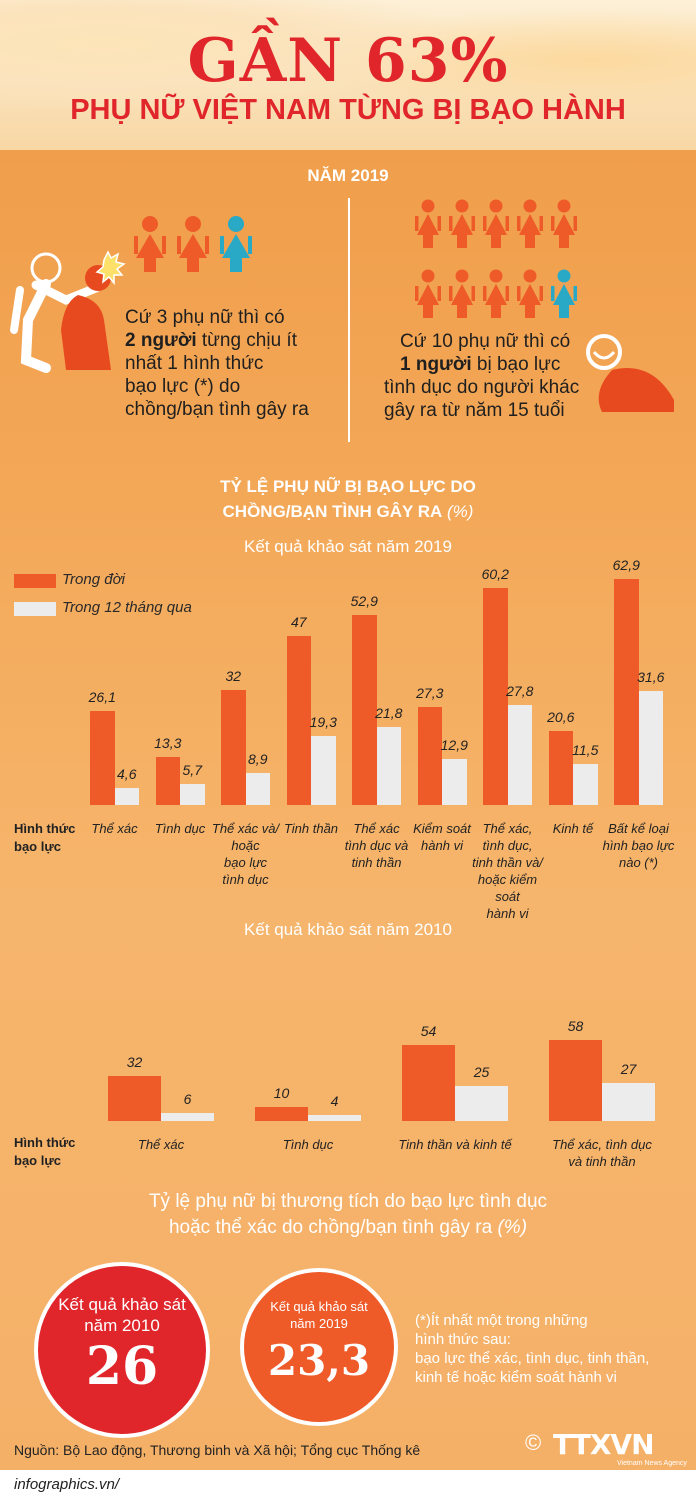 This screenshot has width=696, height=1500. What do you see at coordinates (319, 1360) in the screenshot?
I see `circle-2019-value: 23,3` at bounding box center [319, 1360].